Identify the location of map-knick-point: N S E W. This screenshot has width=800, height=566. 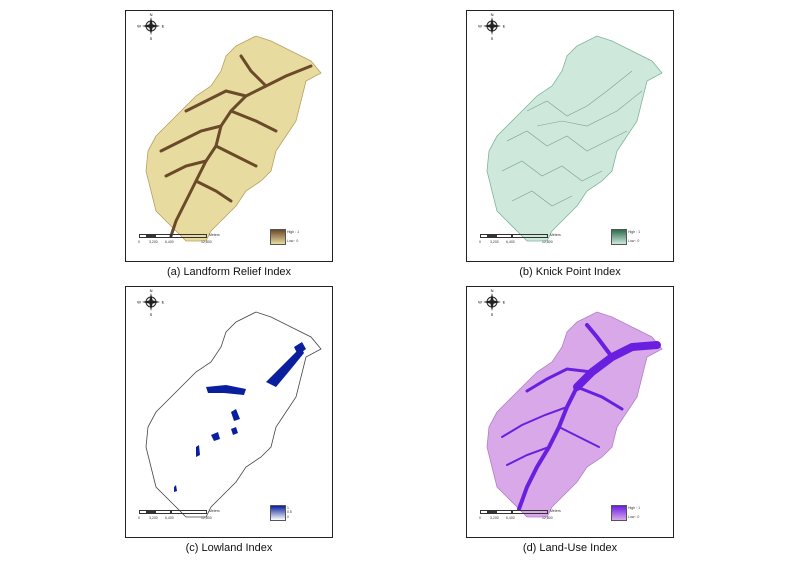
(570, 127).